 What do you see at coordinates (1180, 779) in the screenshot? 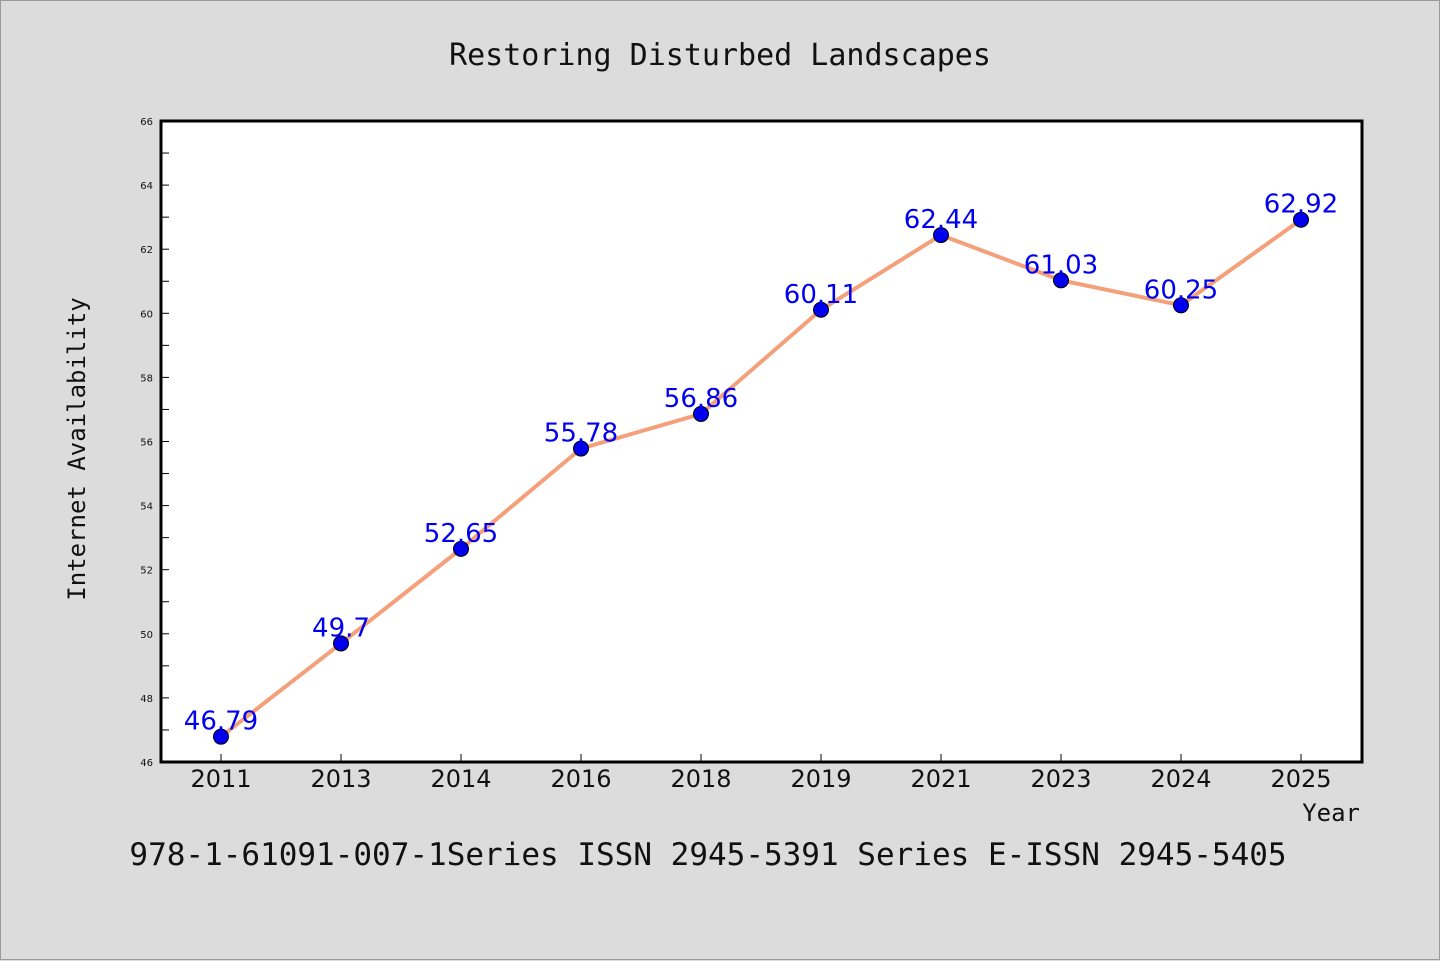
I see `x-tick-label: 2024` at bounding box center [1180, 779].